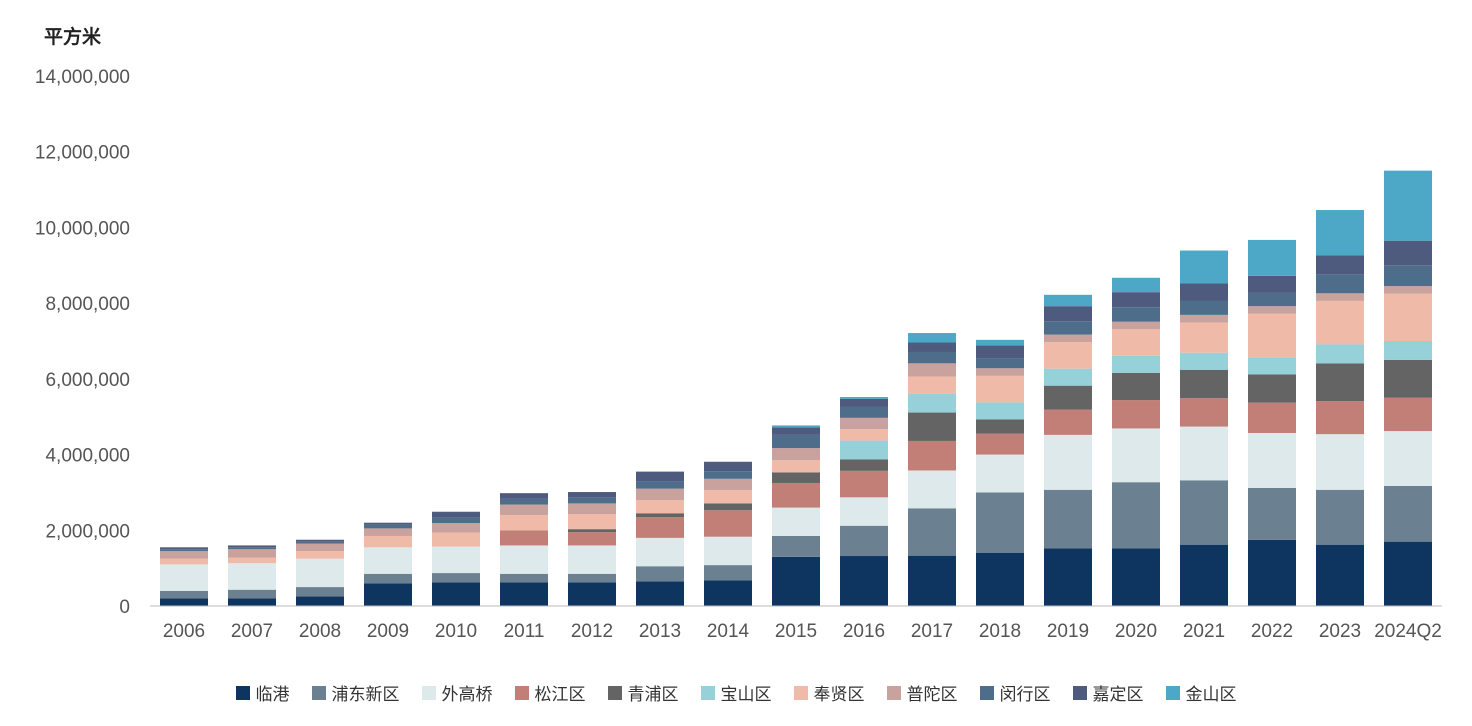  What do you see at coordinates (184, 631) in the screenshot?
I see `x-tick-label: 2006` at bounding box center [184, 631].